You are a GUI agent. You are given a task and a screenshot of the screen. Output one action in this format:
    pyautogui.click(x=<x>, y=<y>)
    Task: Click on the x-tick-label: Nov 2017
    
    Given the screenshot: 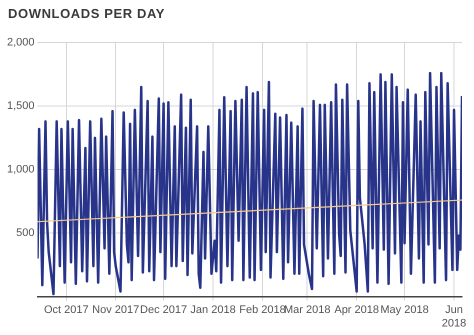 What is the action you would take?
    pyautogui.click(x=116, y=310)
    